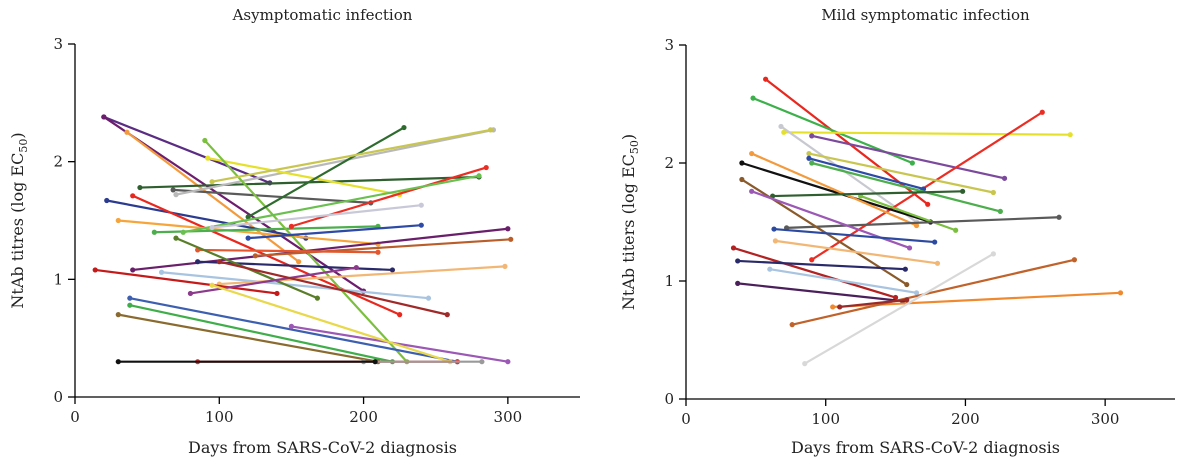  I want to click on x-tick-label: 100, so click(219, 417).